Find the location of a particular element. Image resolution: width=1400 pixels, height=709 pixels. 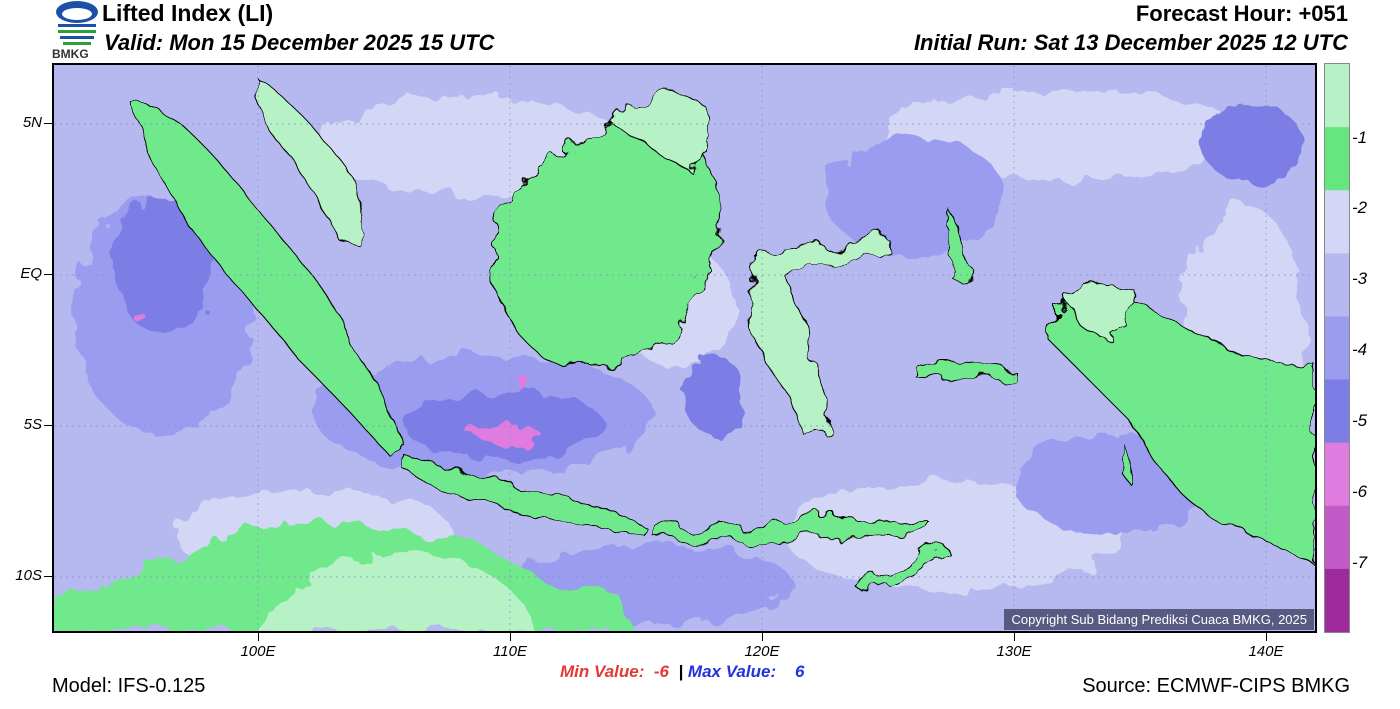

min-label: Min Value: is located at coordinates (602, 671).